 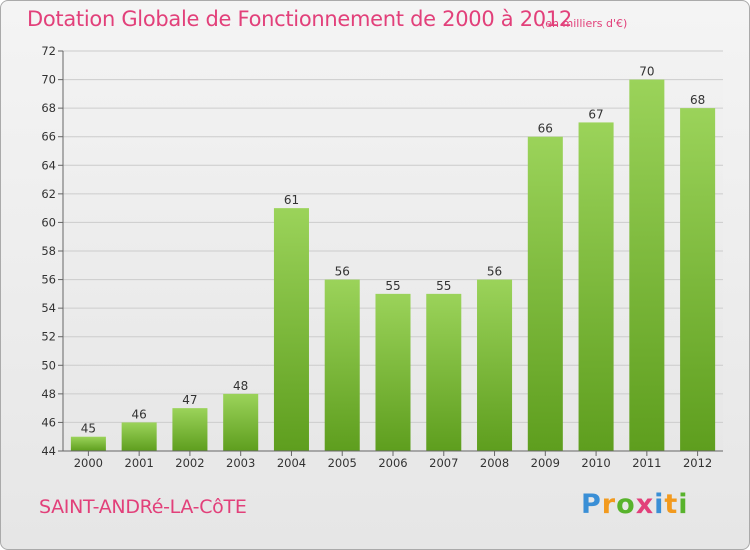 I want to click on y-tick-label: 70, so click(x=48, y=80).